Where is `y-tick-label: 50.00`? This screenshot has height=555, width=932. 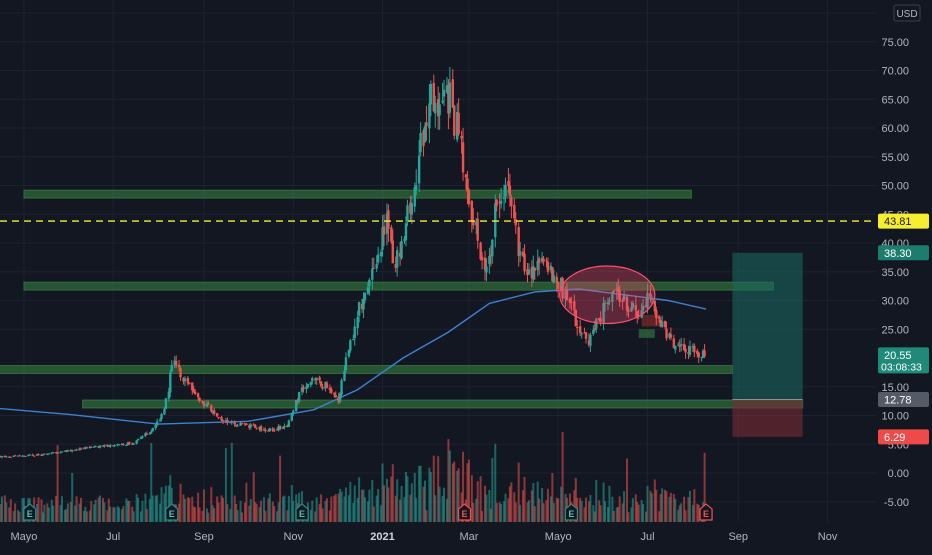
y-tick-label: 50.00 is located at coordinates (895, 187).